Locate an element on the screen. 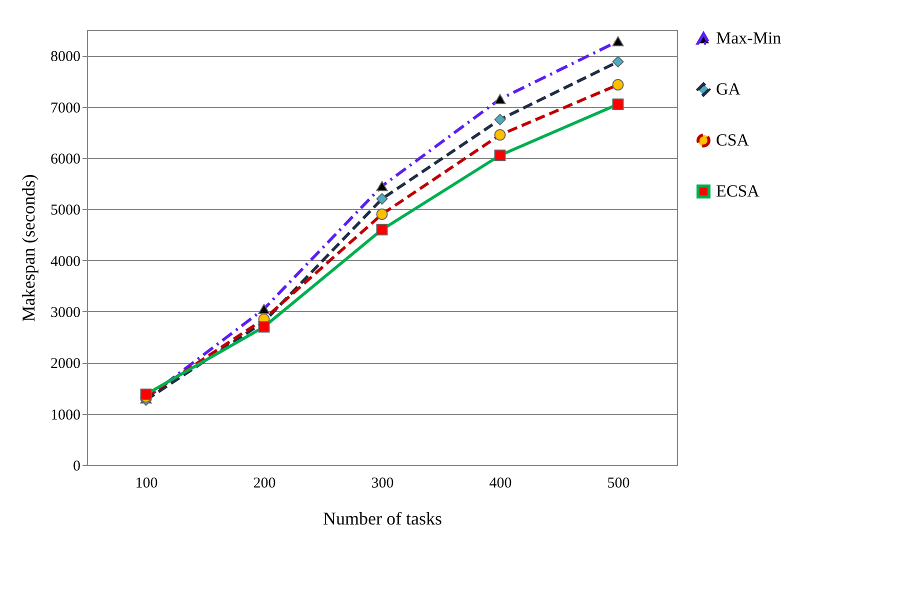  y-tick-label: 4000 is located at coordinates (65, 262).